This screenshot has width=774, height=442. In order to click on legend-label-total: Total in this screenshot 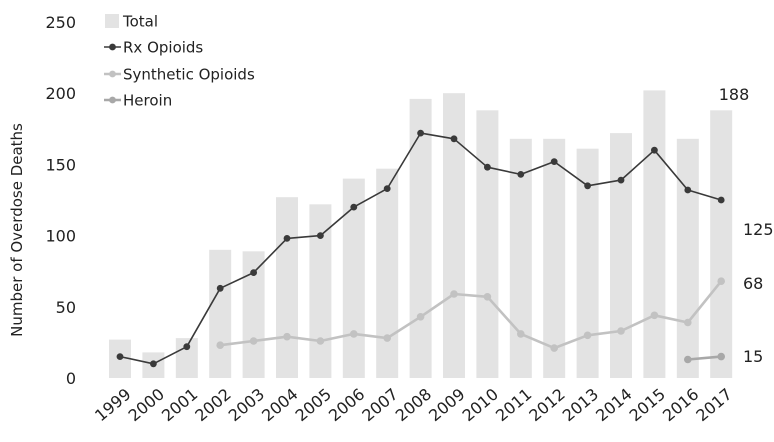, I will do `click(140, 22)`.